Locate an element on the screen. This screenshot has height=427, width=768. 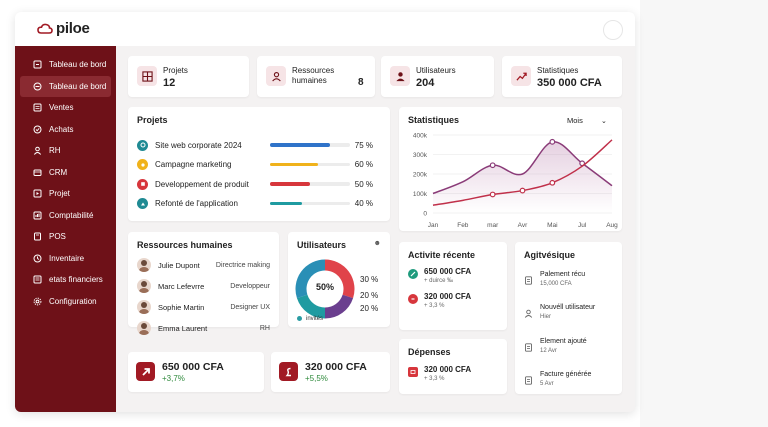
activity-sub: + 3,3 % is located at coordinates (434, 306).